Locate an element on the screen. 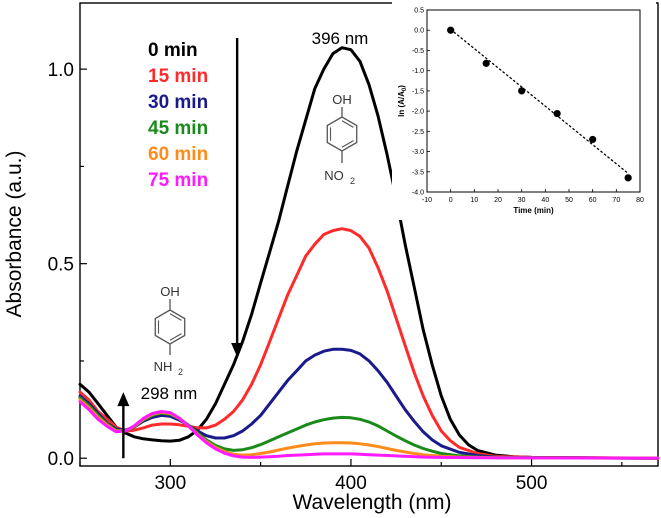  label-nh2-subscript: 2 is located at coordinates (180, 372).